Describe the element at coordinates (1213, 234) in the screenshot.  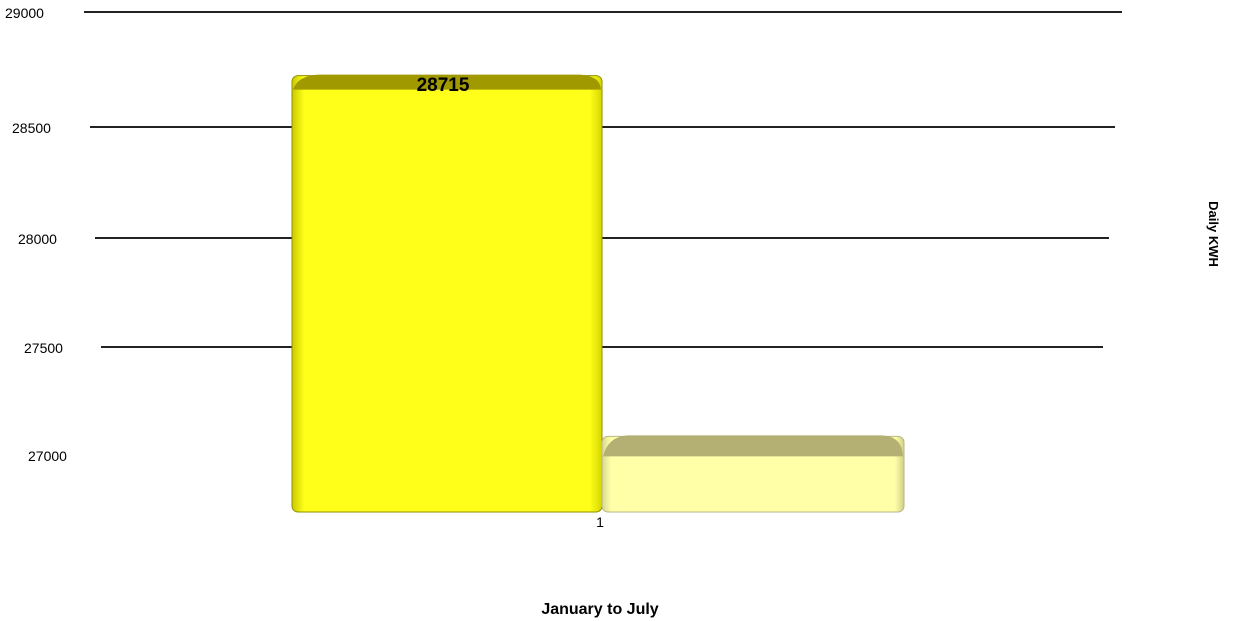
I see `y-axis-title: Daily KWH` at that location.